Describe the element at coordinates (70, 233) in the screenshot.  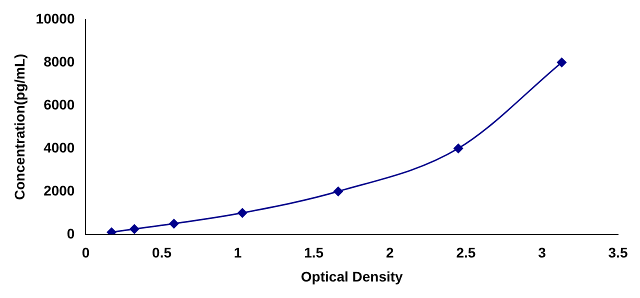
I see `y-tick-label: 0` at that location.